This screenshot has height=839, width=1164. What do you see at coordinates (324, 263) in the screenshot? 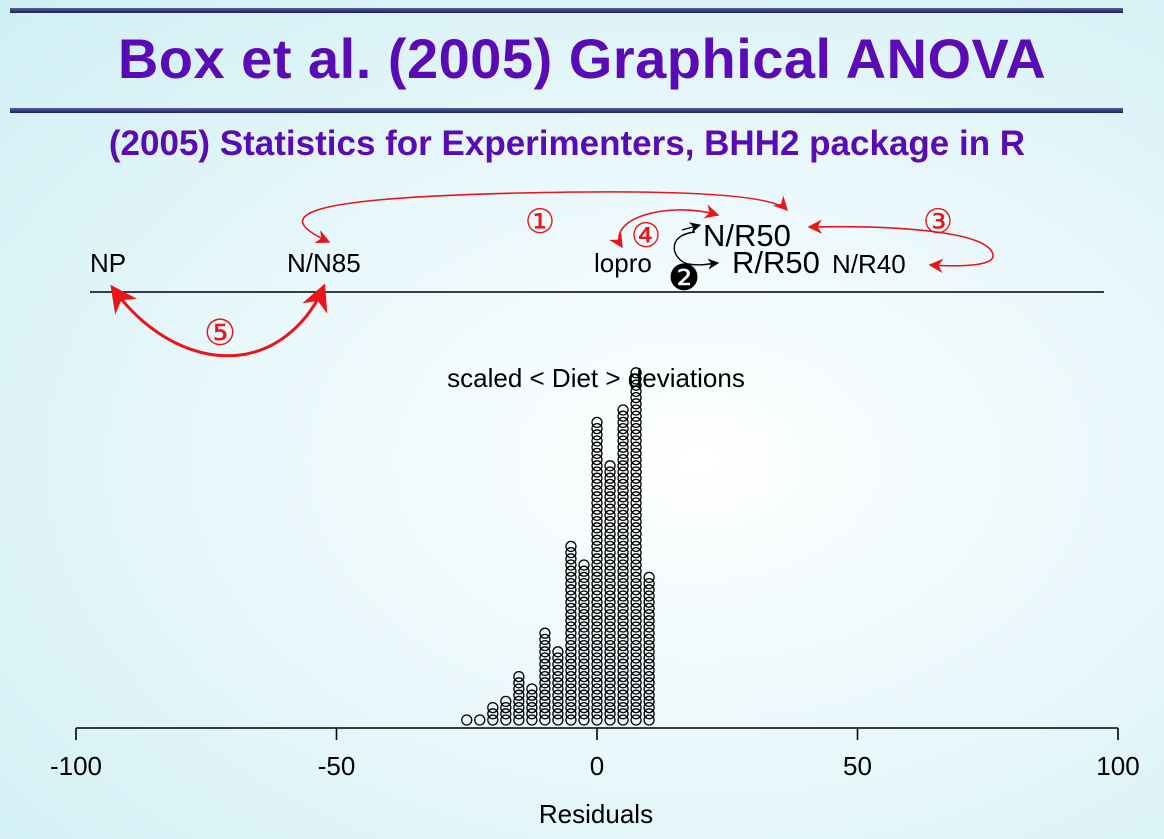
I see `diet-label-n-n85: N/N85` at bounding box center [324, 263].